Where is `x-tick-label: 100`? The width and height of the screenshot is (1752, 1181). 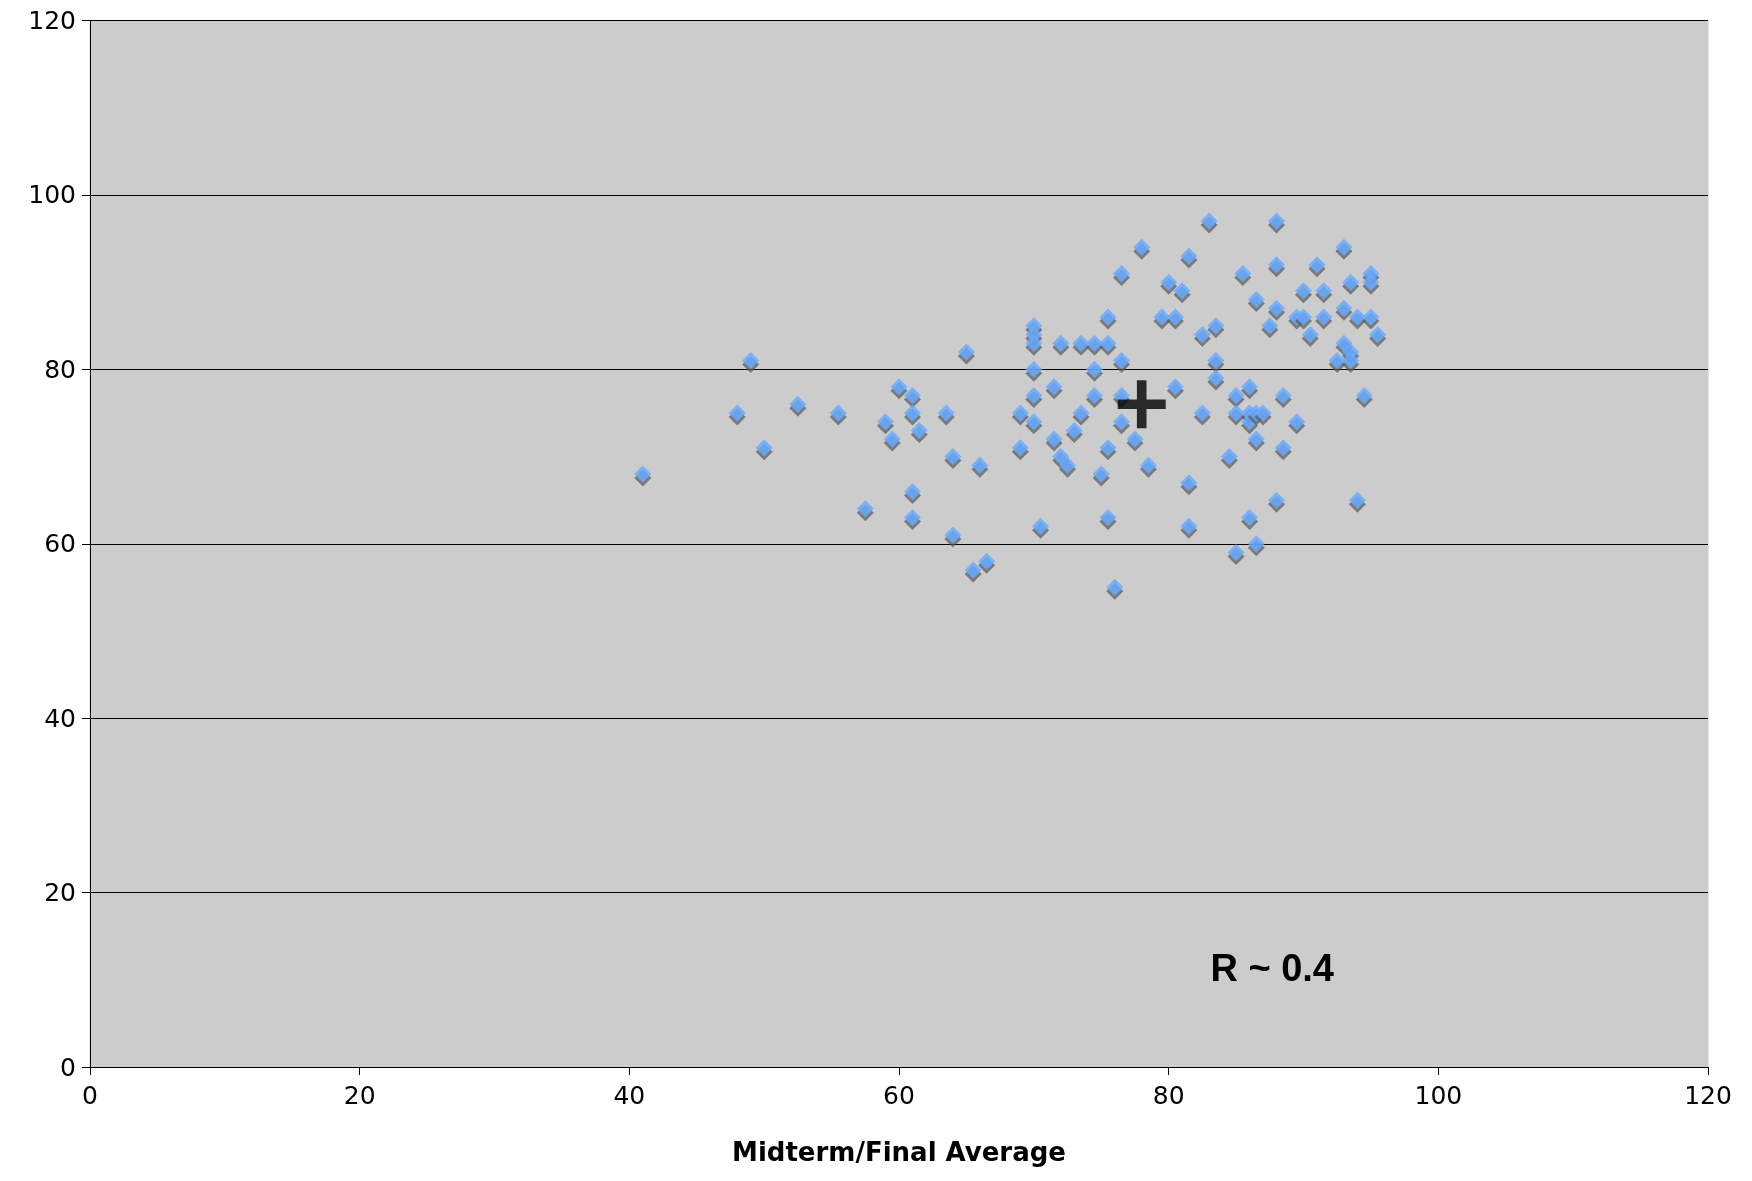
x-tick-label: 100 is located at coordinates (1438, 1095).